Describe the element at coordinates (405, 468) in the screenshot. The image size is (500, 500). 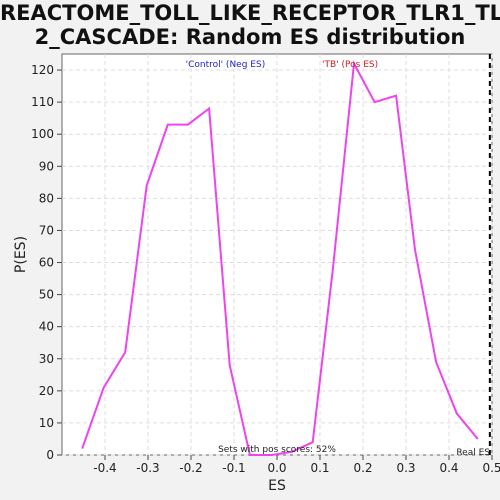
I see `x-tick-label: 0.3` at that location.